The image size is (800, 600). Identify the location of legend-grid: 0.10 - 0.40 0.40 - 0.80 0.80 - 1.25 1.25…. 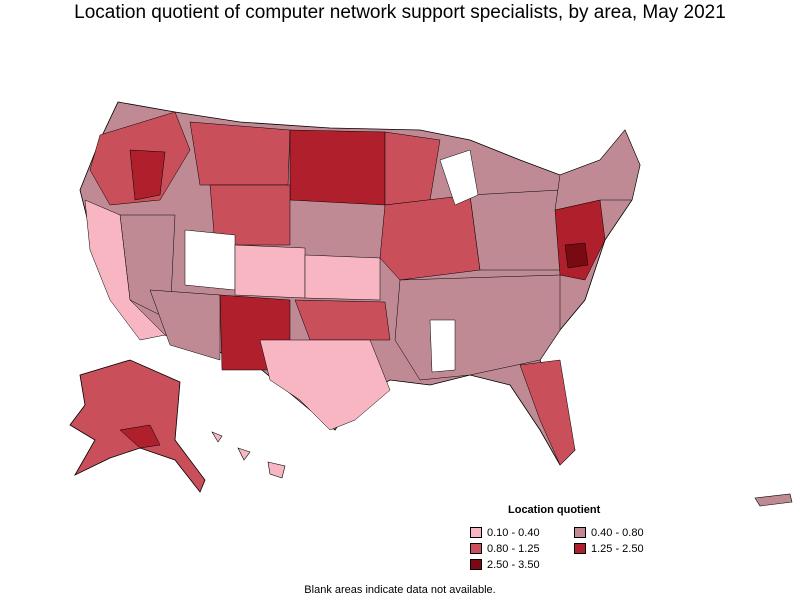
(570, 548).